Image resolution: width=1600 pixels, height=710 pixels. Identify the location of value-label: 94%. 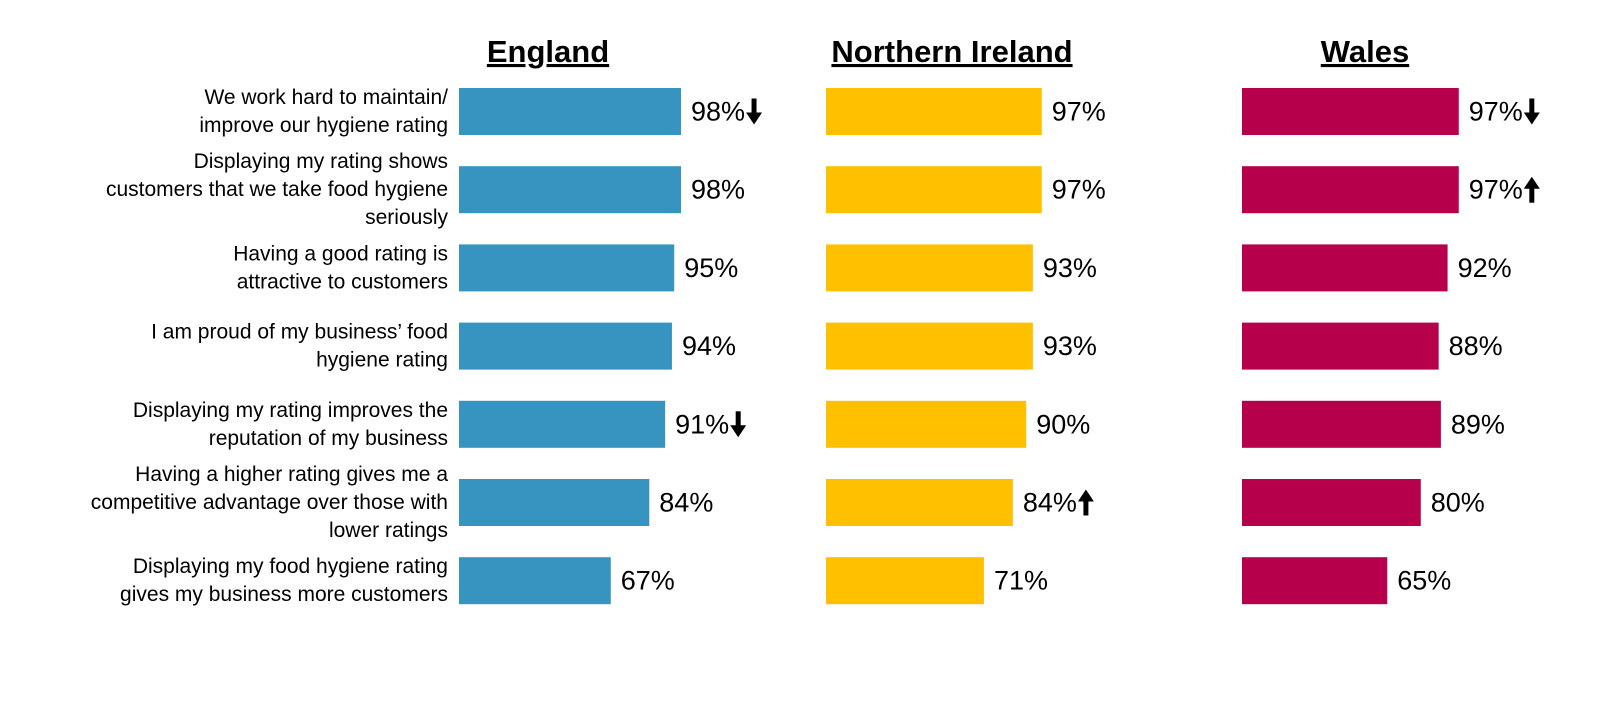
(709, 346).